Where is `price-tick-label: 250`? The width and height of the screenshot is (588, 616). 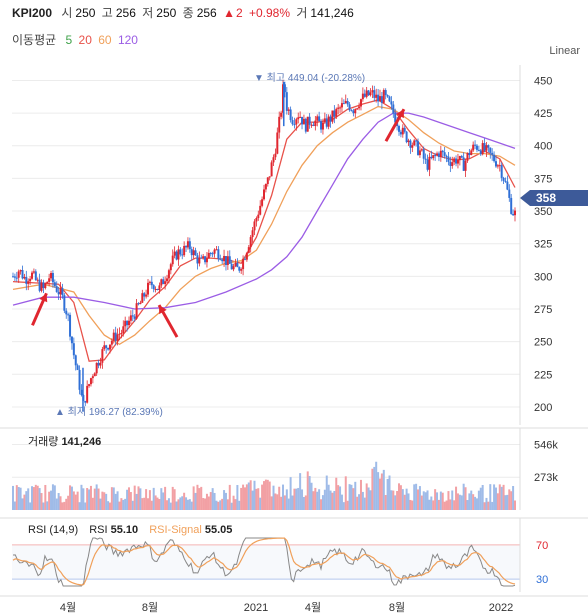
price-tick-label: 250 is located at coordinates (543, 343).